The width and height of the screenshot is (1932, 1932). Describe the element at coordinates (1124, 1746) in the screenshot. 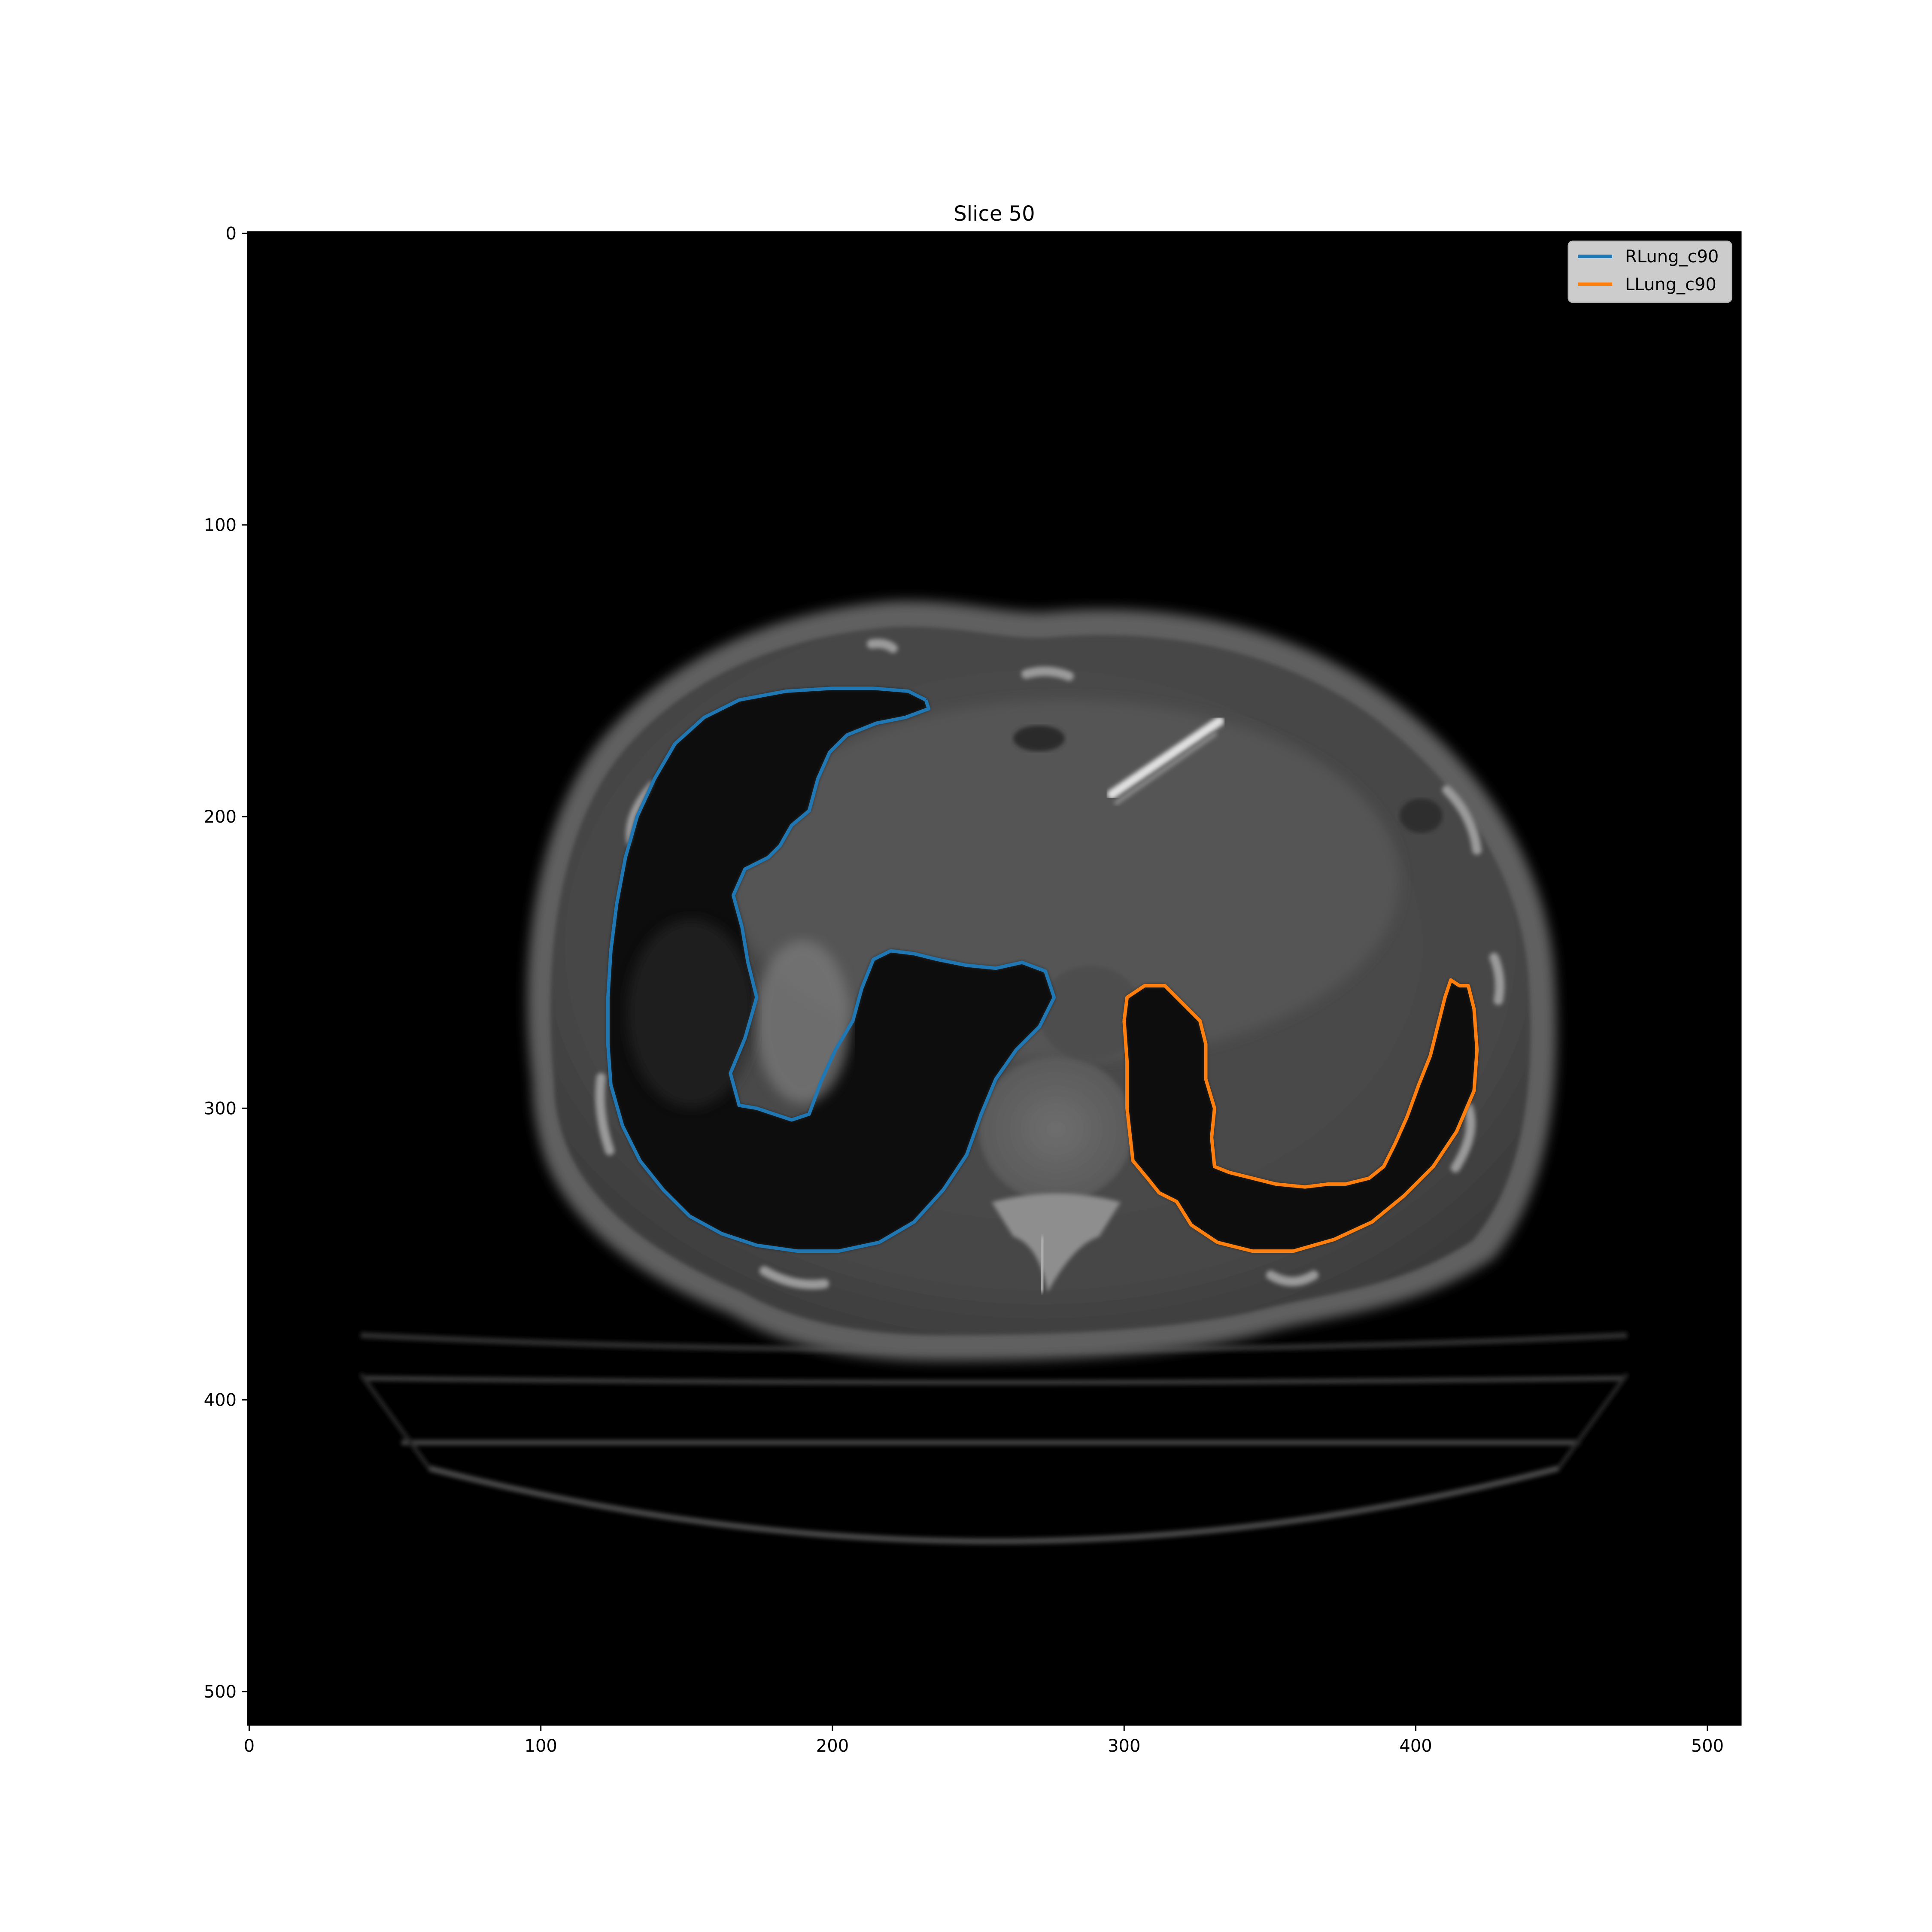

I see `x-tick-label: 300` at that location.